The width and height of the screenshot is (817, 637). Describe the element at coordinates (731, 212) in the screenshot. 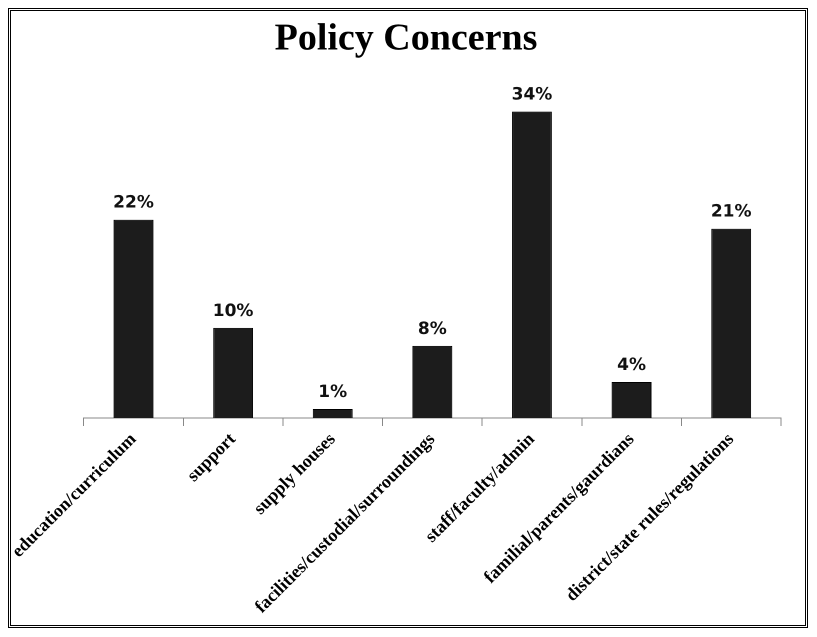

I see `data-label: 21%` at that location.